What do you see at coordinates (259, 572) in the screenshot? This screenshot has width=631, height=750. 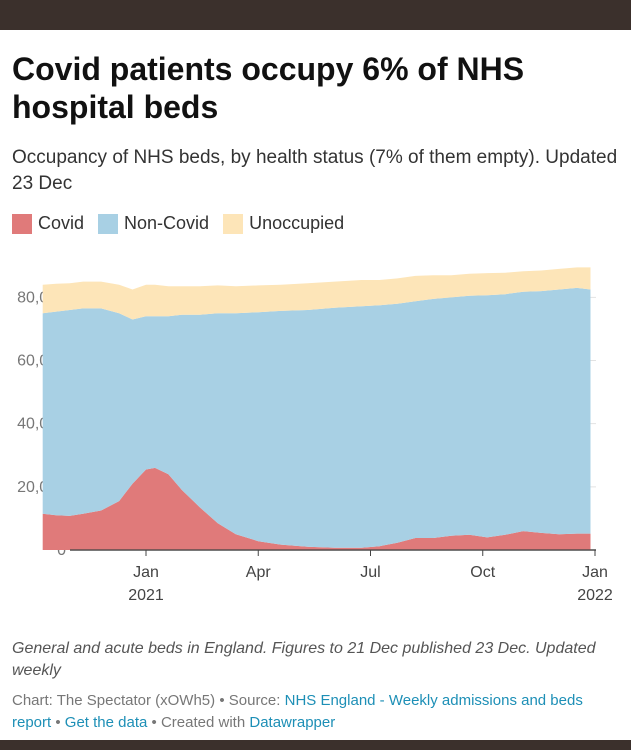 I see `x-tick-label: Apr` at bounding box center [259, 572].